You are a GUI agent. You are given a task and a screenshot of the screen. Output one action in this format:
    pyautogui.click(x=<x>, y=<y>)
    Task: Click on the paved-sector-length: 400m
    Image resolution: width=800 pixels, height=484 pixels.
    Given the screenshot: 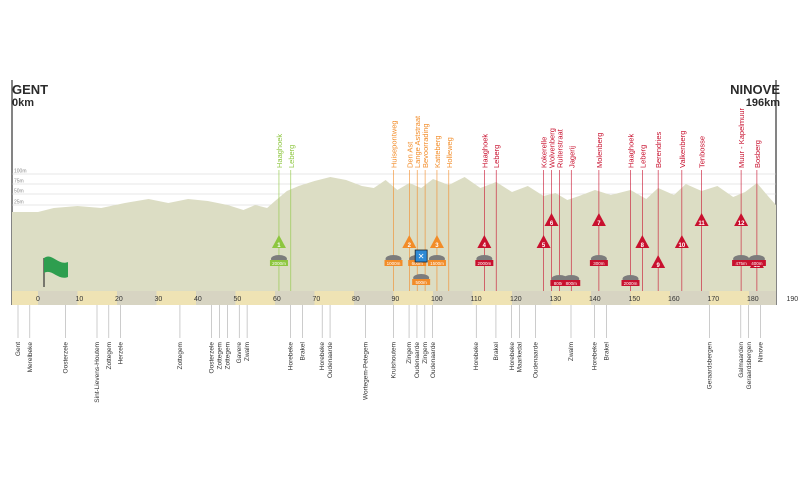 What is the action you would take?
    pyautogui.click(x=757, y=263)
    